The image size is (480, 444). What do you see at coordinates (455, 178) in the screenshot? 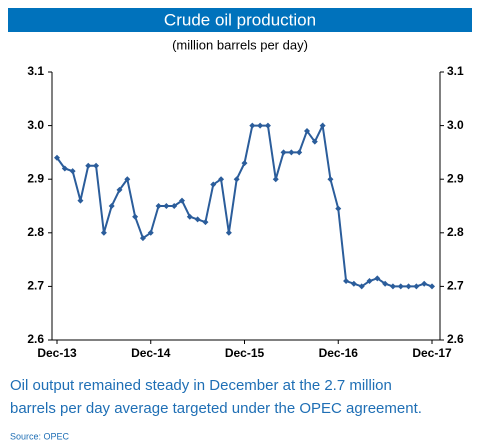
I see `y2-tick-label: 2.9` at bounding box center [455, 178].